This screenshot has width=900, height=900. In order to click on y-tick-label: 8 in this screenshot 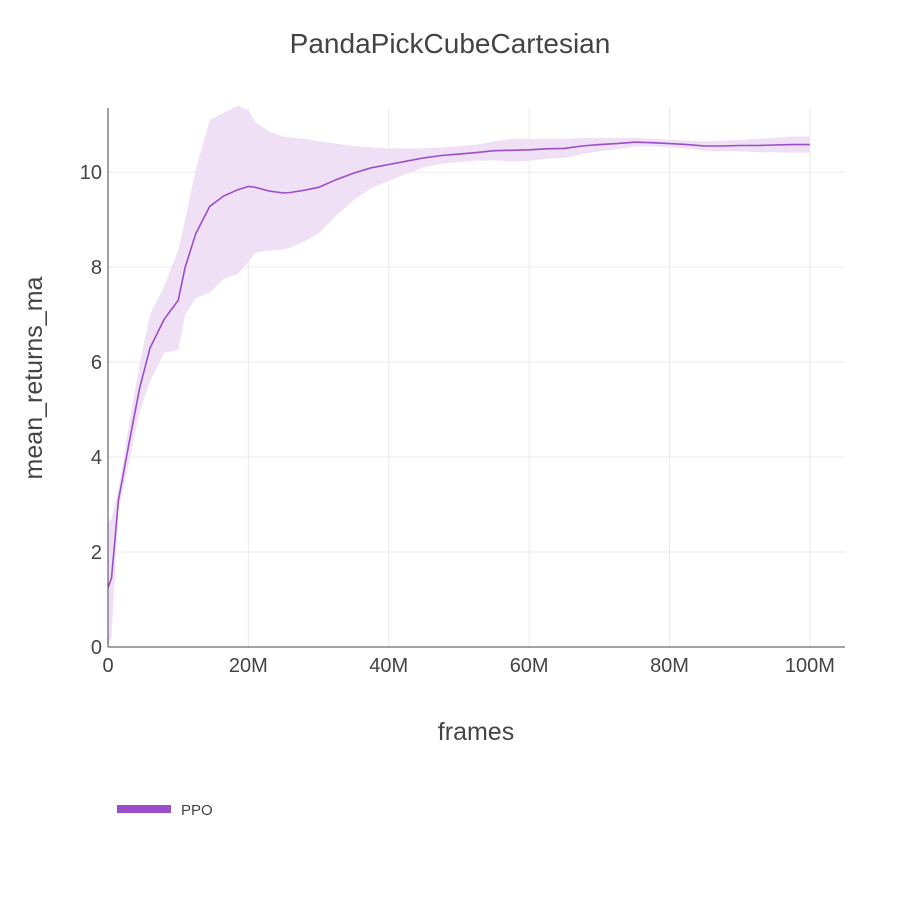, I will do `click(96, 268)`.